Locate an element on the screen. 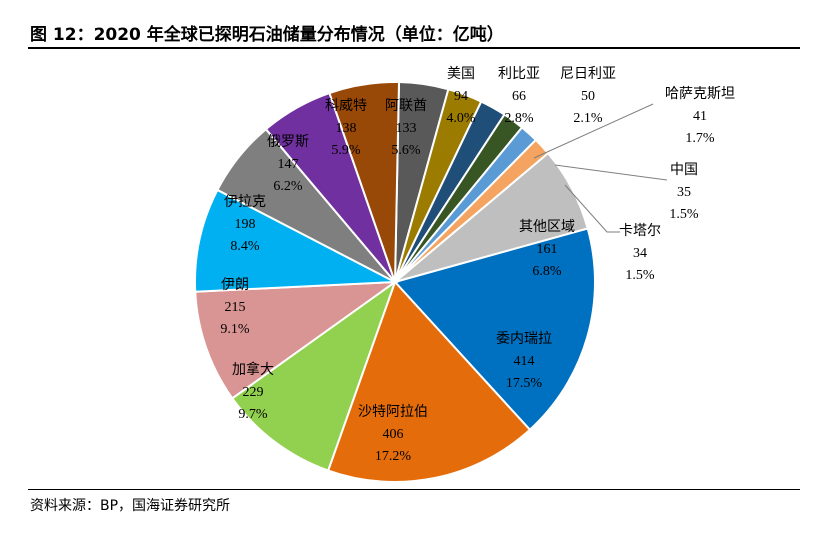 The height and width of the screenshot is (537, 826). slice-percent: 1.7% is located at coordinates (700, 138).